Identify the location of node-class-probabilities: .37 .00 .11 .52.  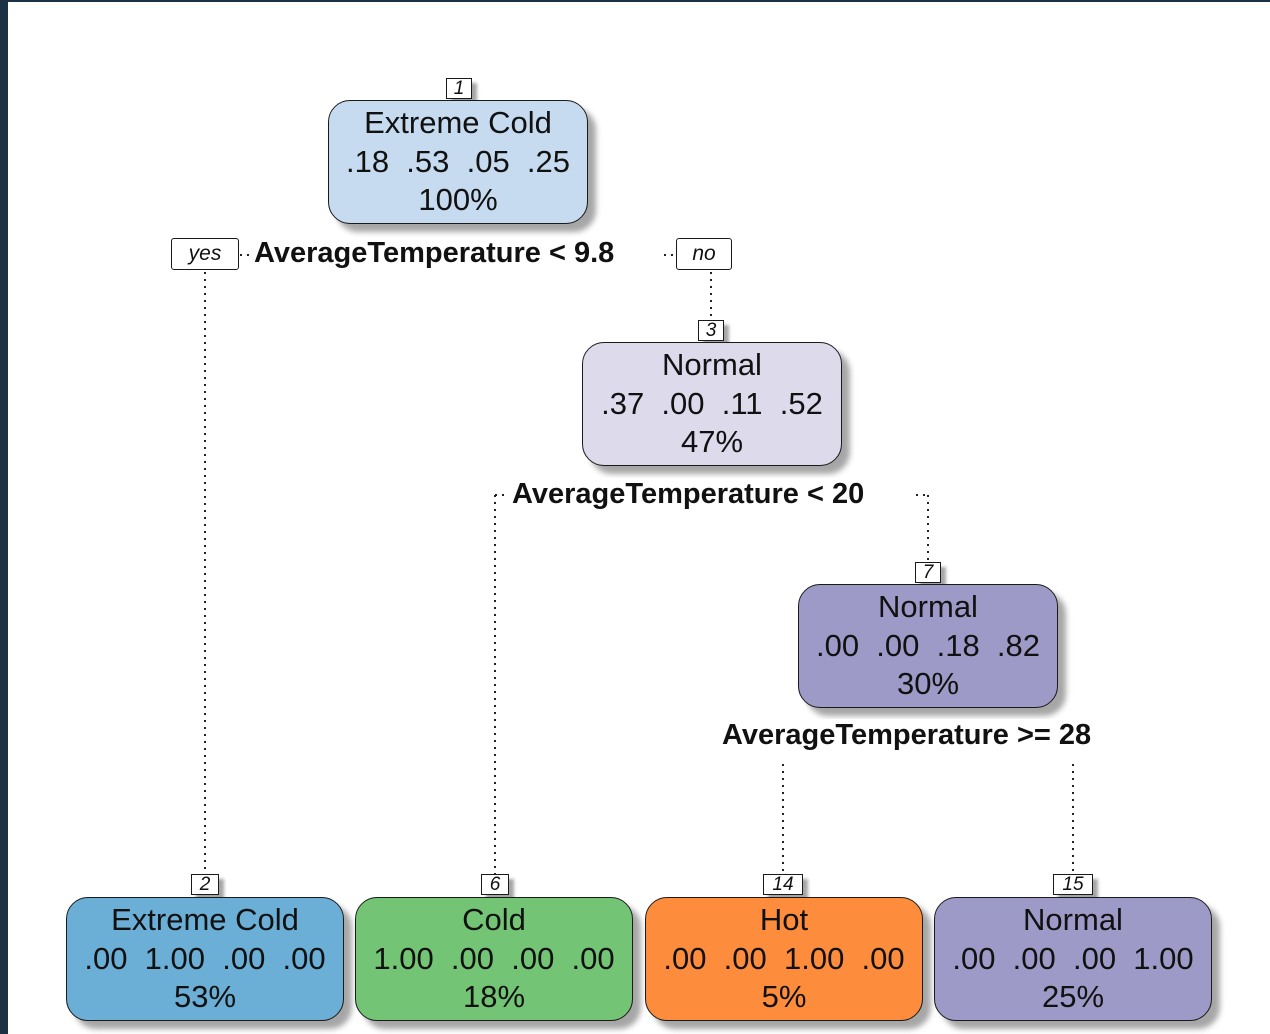
(712, 403).